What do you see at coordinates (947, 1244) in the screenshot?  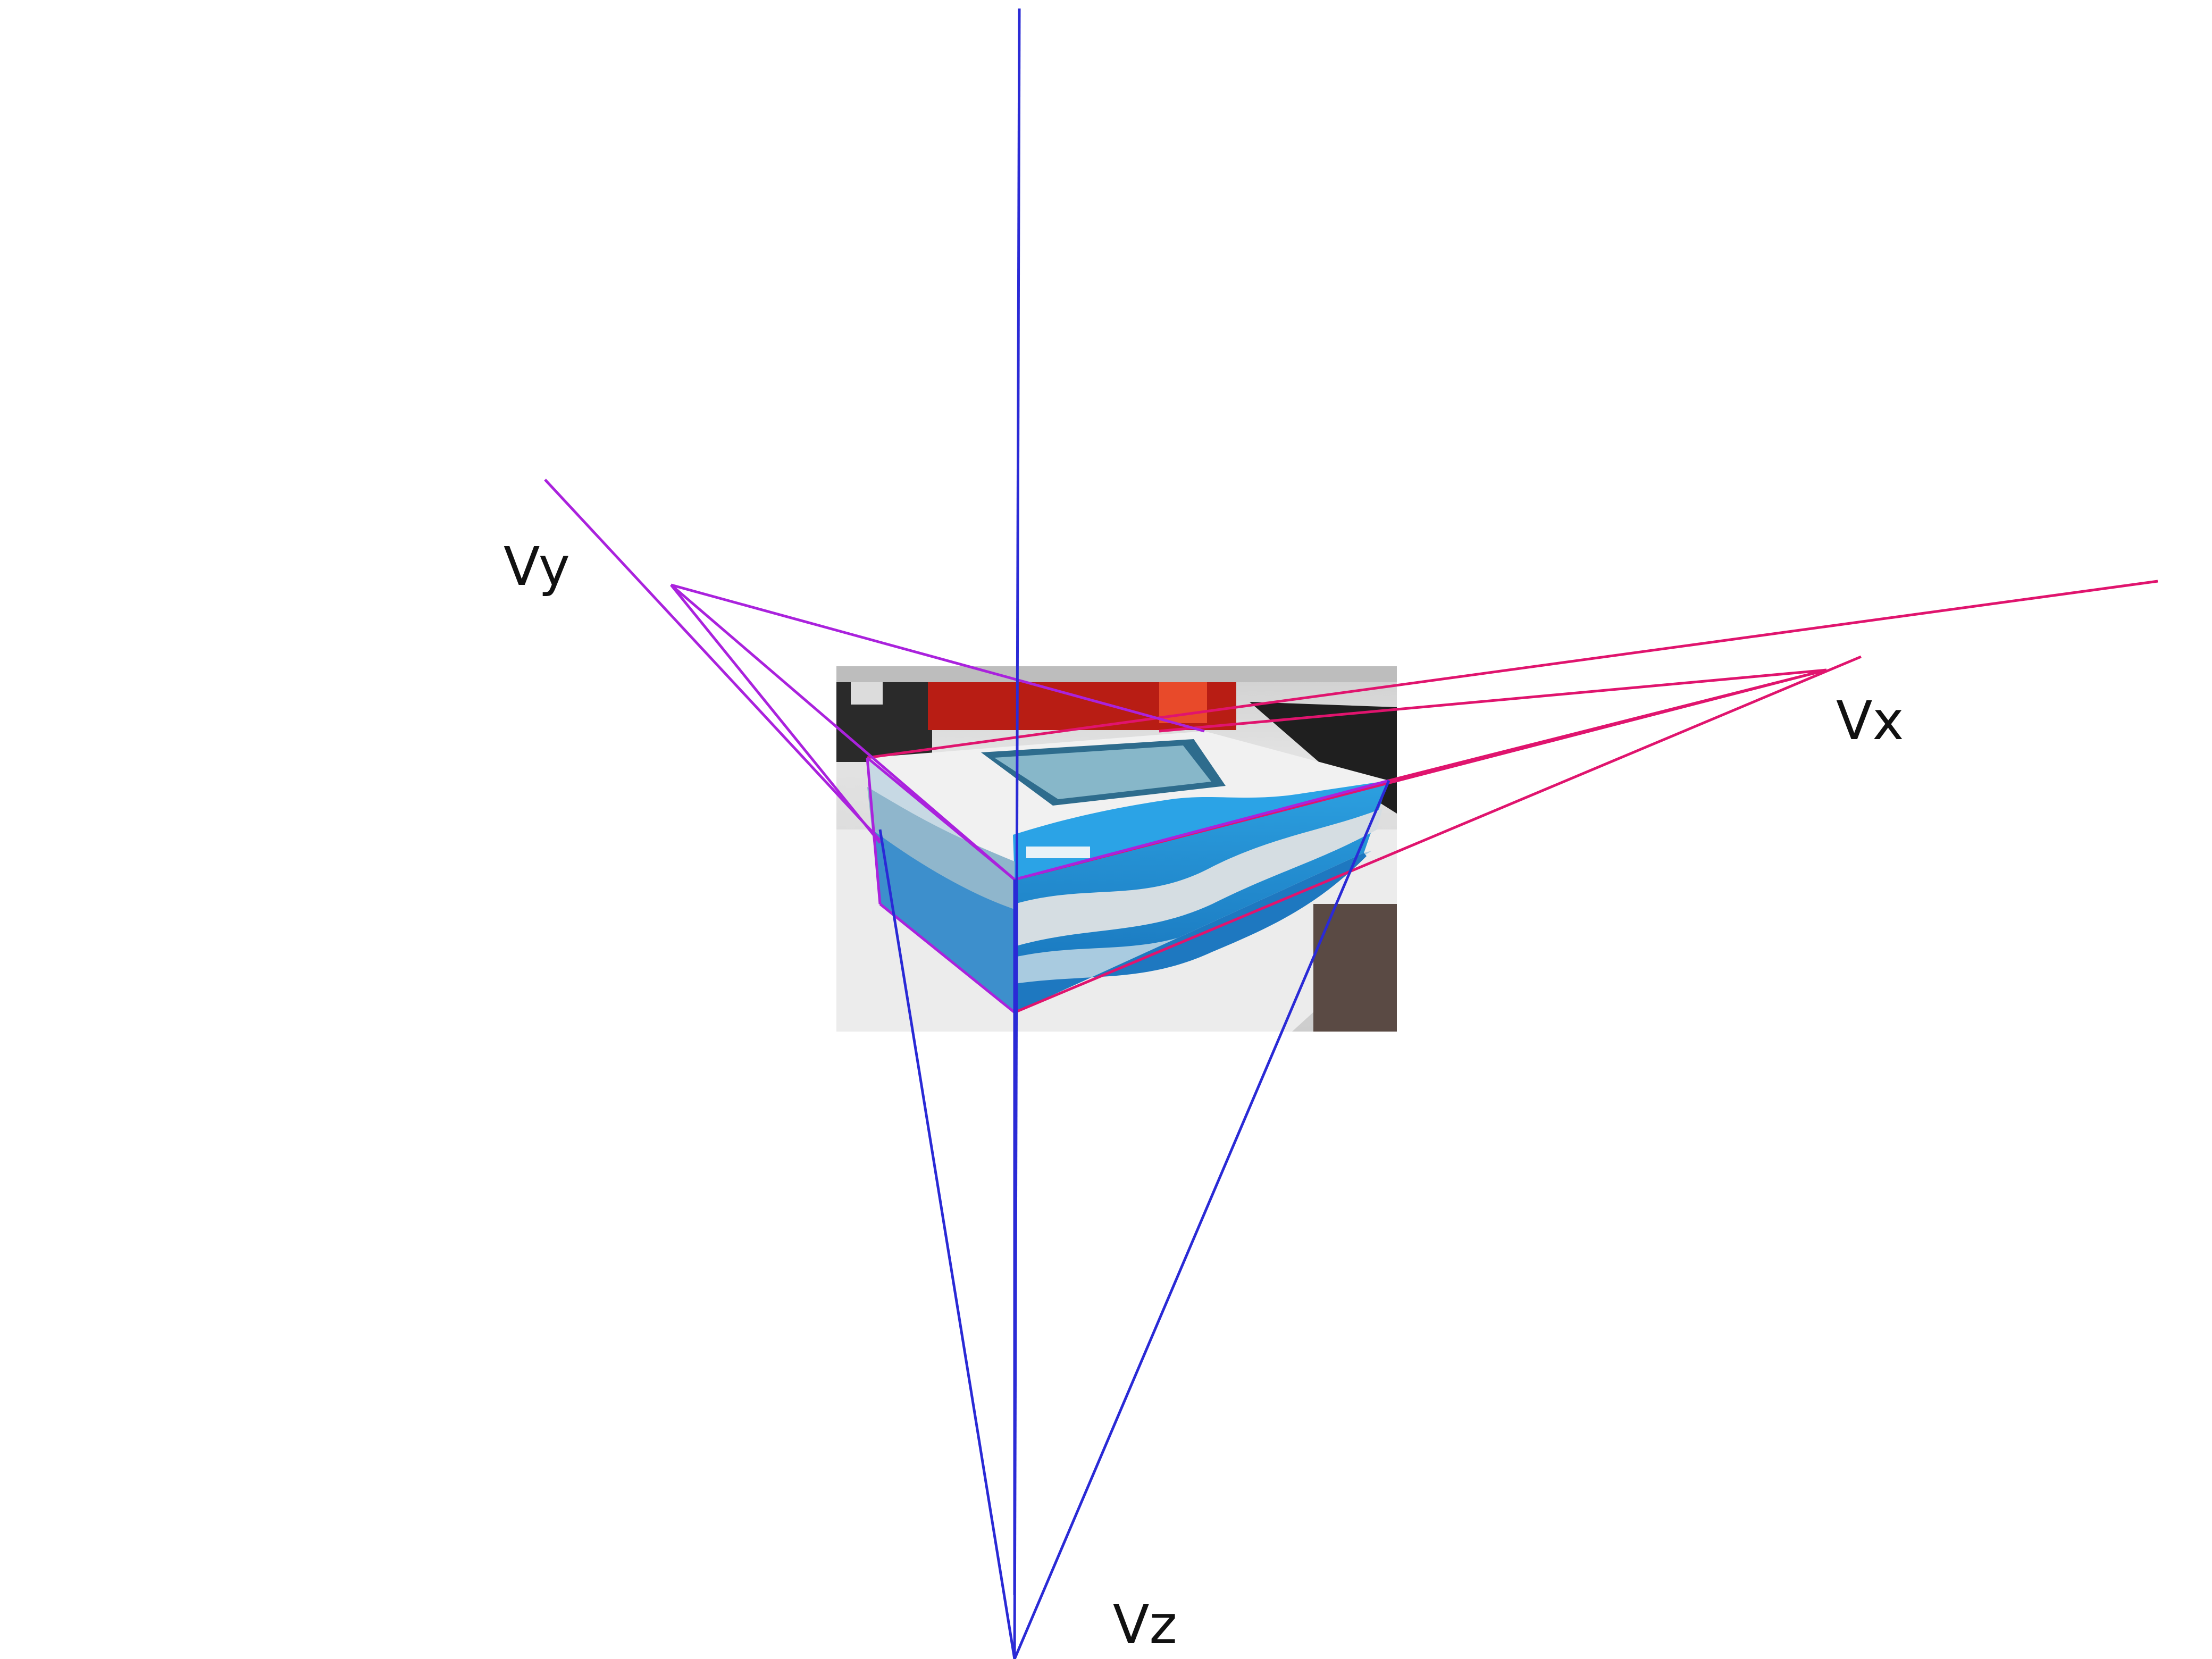 I see `vz-line-left` at bounding box center [947, 1244].